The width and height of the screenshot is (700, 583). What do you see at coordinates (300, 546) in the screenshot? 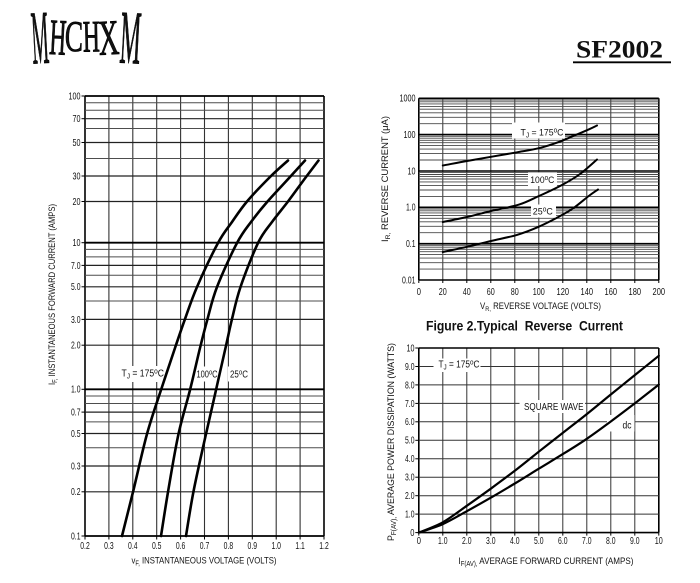
I see `svg-text: 1.1` at bounding box center [300, 546].